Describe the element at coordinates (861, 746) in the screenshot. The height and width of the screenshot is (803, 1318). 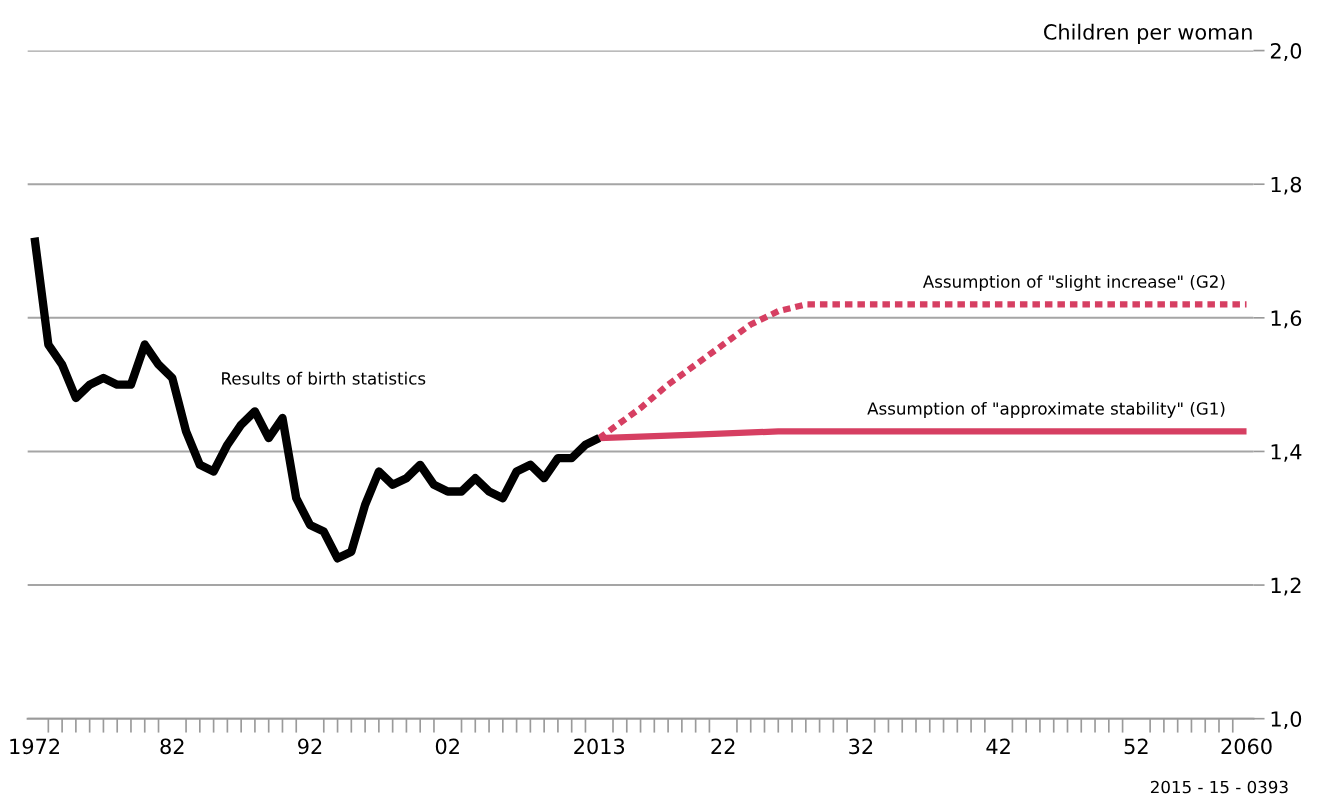
I see `x-tick-label: 32` at that location.